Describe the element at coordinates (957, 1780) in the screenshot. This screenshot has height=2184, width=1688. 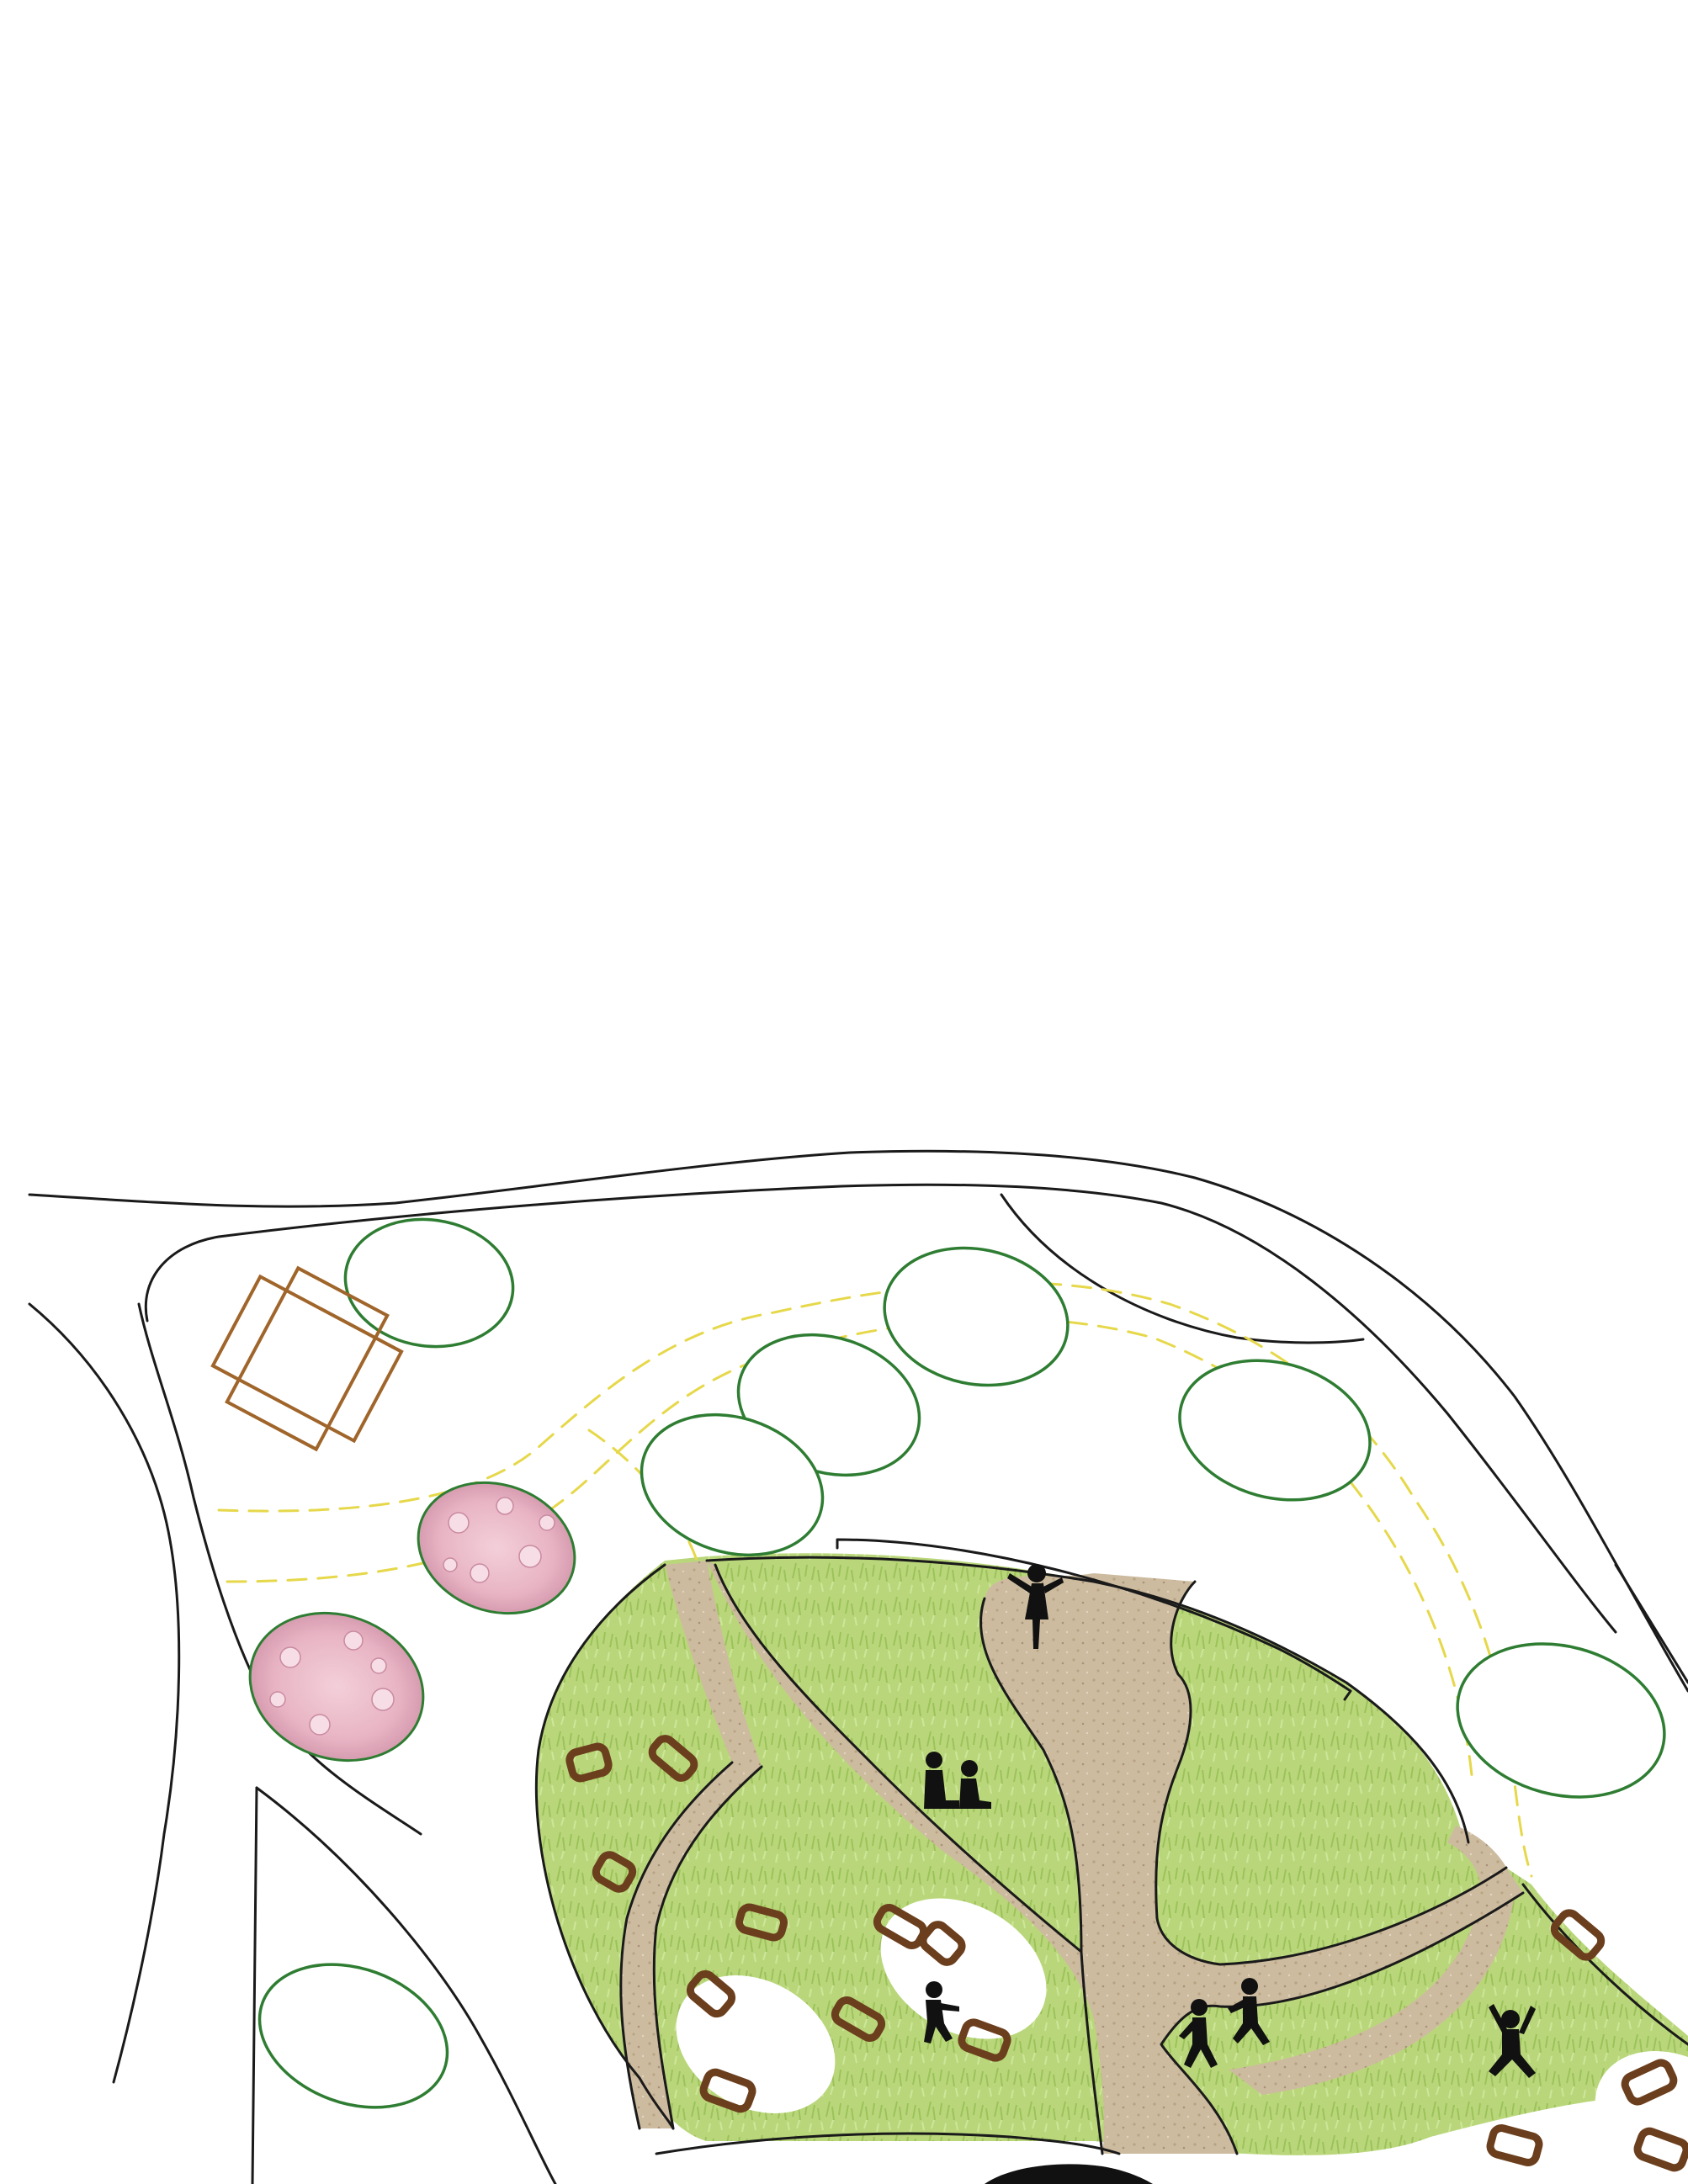
I see `figure-sitting-pair` at that location.